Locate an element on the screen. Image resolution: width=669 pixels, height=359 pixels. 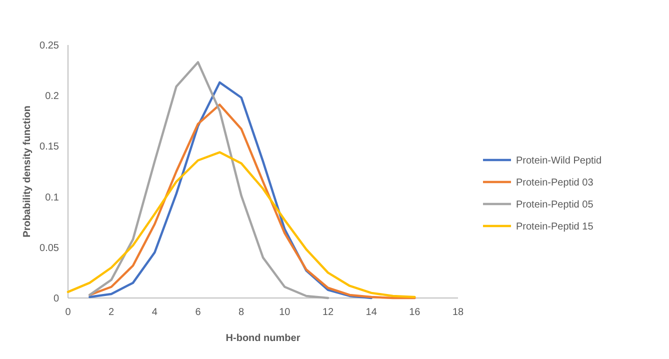
legend-label: Protein-Peptid 15 is located at coordinates (555, 227).